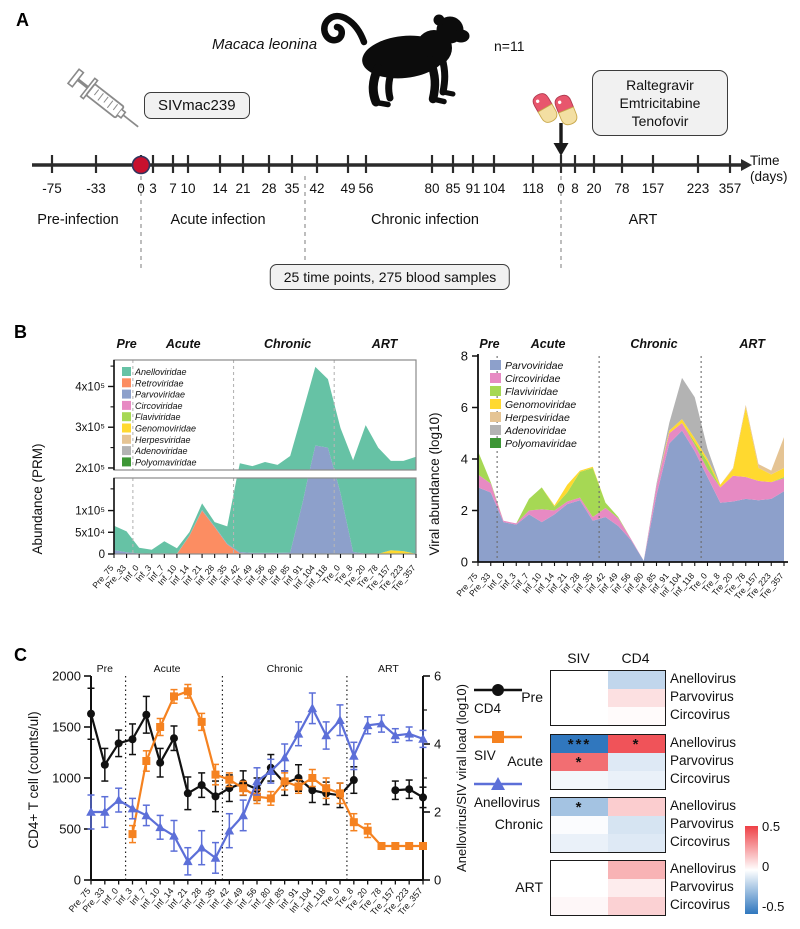  What do you see at coordinates (531, 392) in the screenshot?
I see `legend-label-flaviviridae: Flaviviridae` at bounding box center [531, 392].